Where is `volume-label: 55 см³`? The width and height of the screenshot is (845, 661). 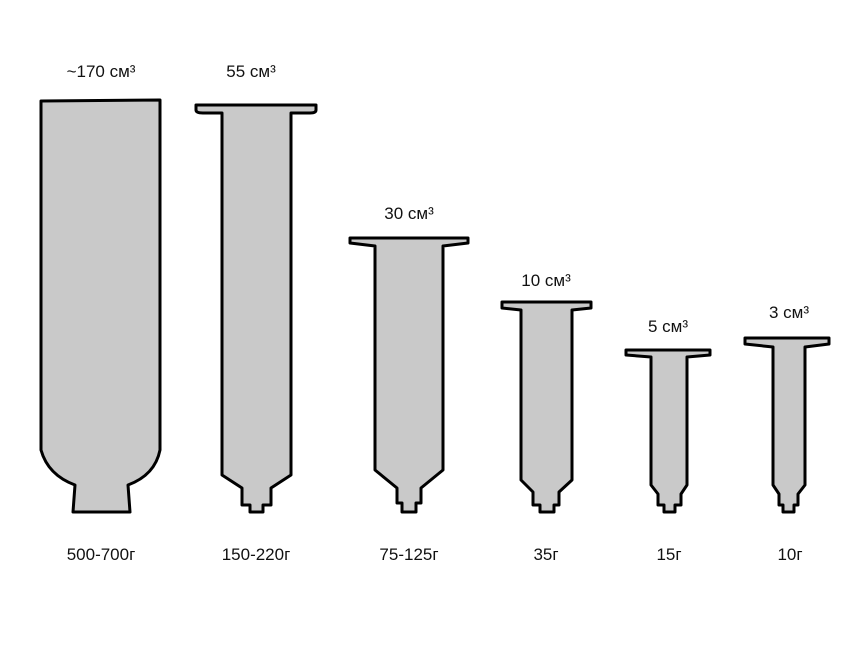
volume-label: 55 см³ is located at coordinates (251, 71).